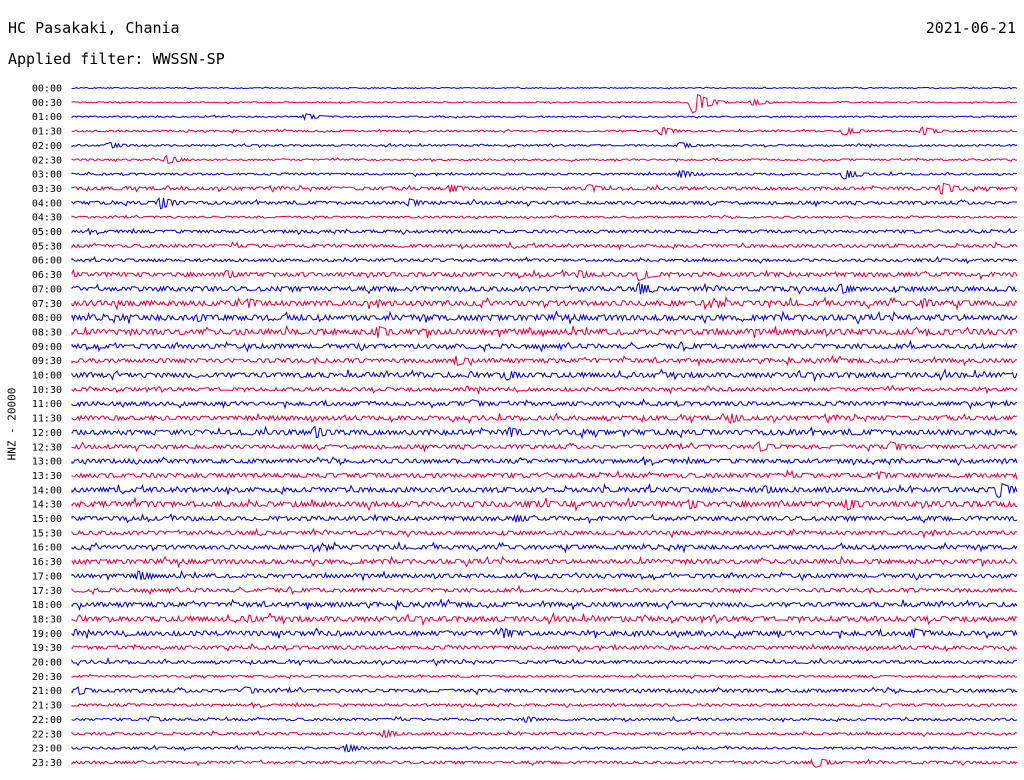 This screenshot has height=780, width=1024. Describe the element at coordinates (47, 390) in the screenshot. I see `row-time-label: 10:30` at that location.